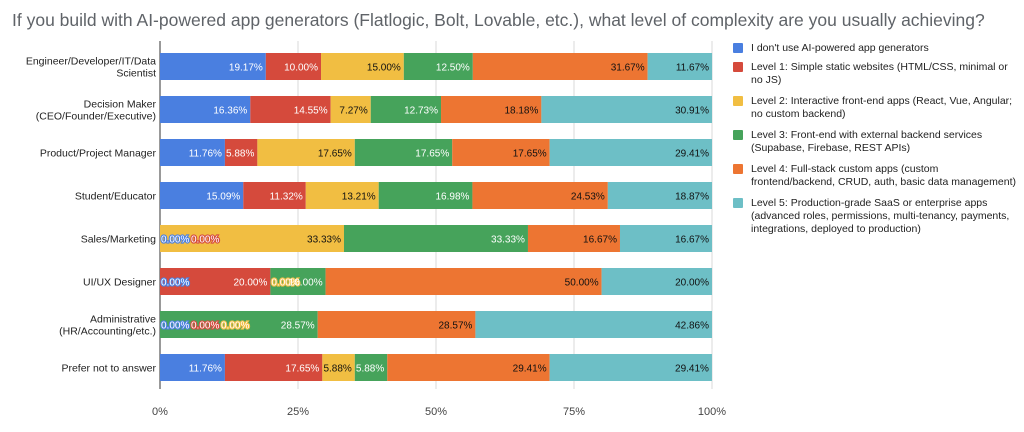 This screenshot has width=1024, height=432. Describe the element at coordinates (118, 240) in the screenshot. I see `category-label: Sales/Marketing` at that location.